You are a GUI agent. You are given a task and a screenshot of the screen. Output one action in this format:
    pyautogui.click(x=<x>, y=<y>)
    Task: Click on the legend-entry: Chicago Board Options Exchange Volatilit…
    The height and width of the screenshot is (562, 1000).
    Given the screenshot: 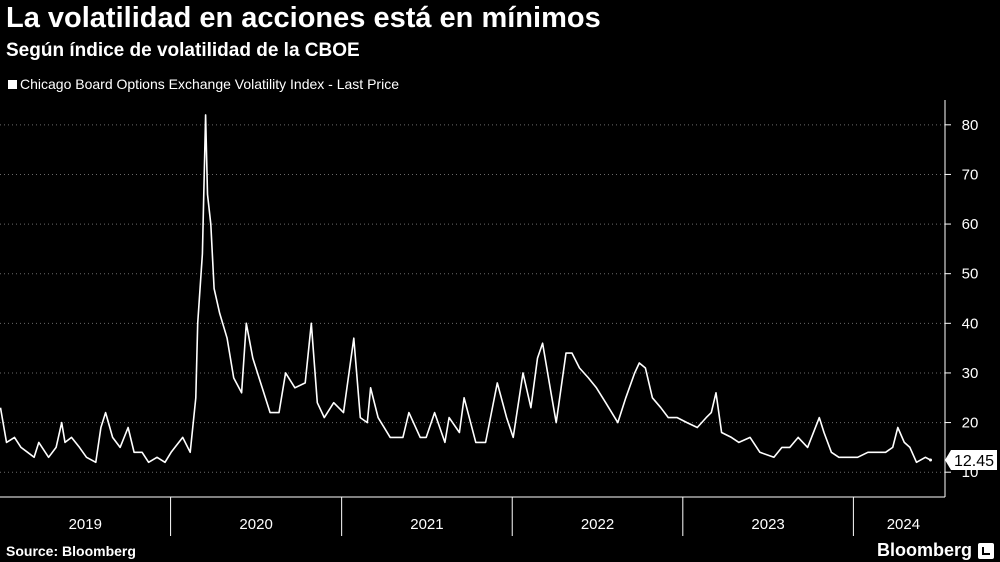 What is the action you would take?
    pyautogui.click(x=209, y=84)
    